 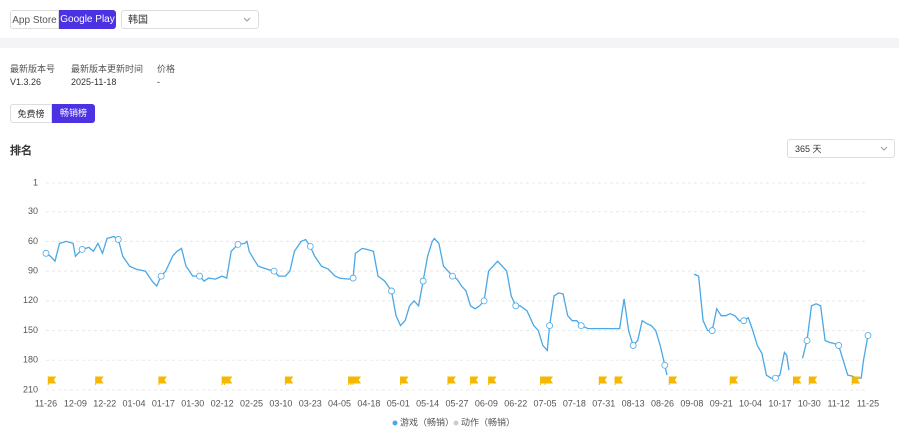 What do you see at coordinates (73, 113) in the screenshot?
I see `rank-tab: 畅销榜` at bounding box center [73, 113].